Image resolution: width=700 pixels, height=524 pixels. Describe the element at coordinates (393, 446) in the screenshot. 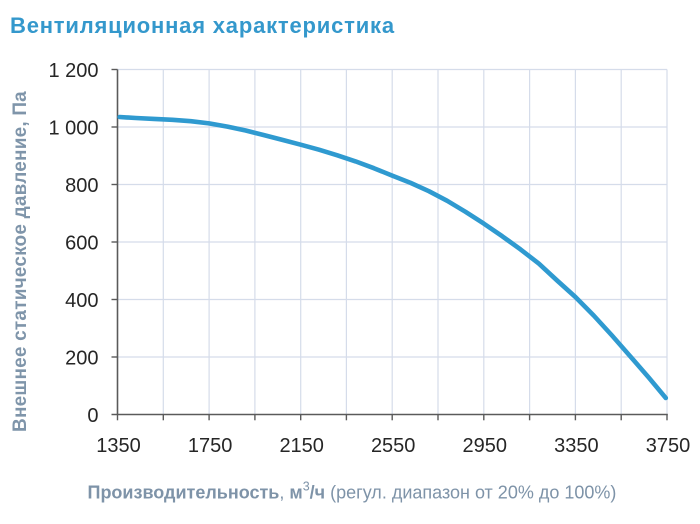

I see `svg-text: 2550` at that location.